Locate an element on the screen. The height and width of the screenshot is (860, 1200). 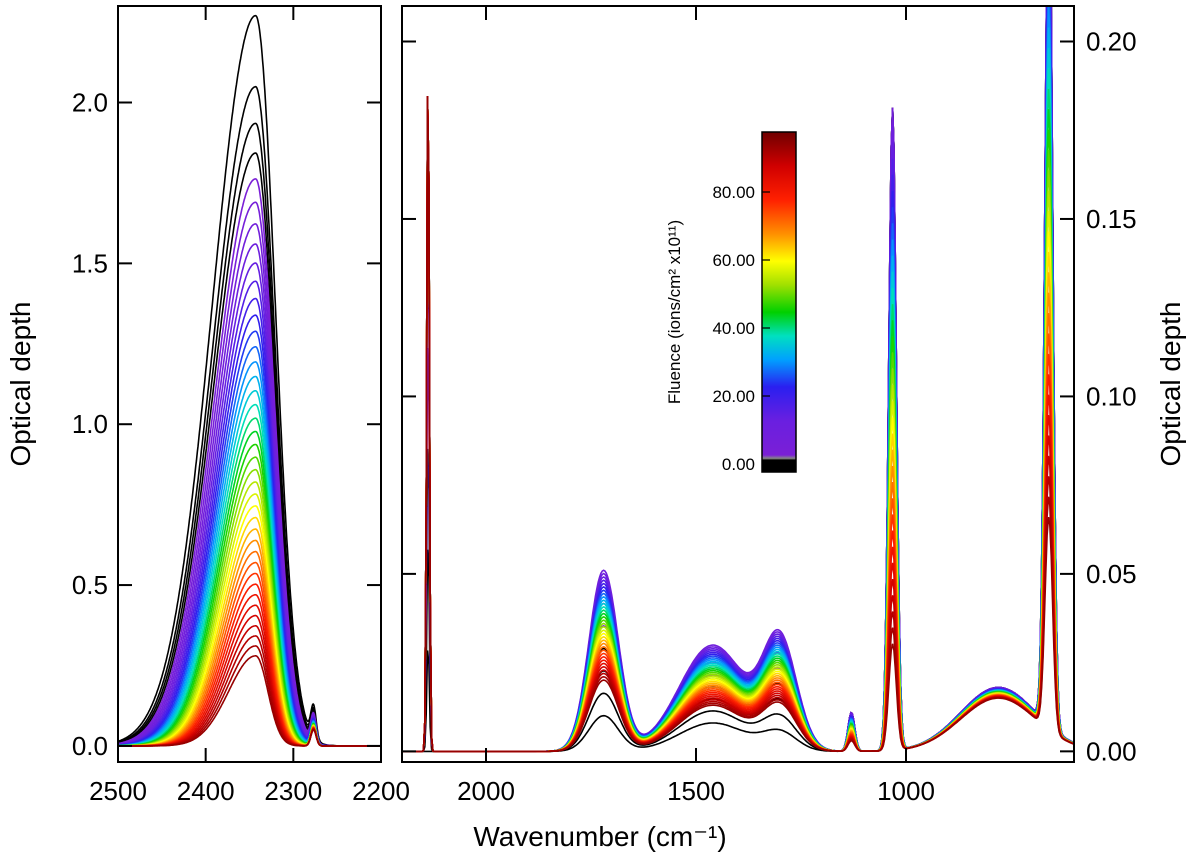
colorbar-tick-label: 20.00 is located at coordinates (733, 396).